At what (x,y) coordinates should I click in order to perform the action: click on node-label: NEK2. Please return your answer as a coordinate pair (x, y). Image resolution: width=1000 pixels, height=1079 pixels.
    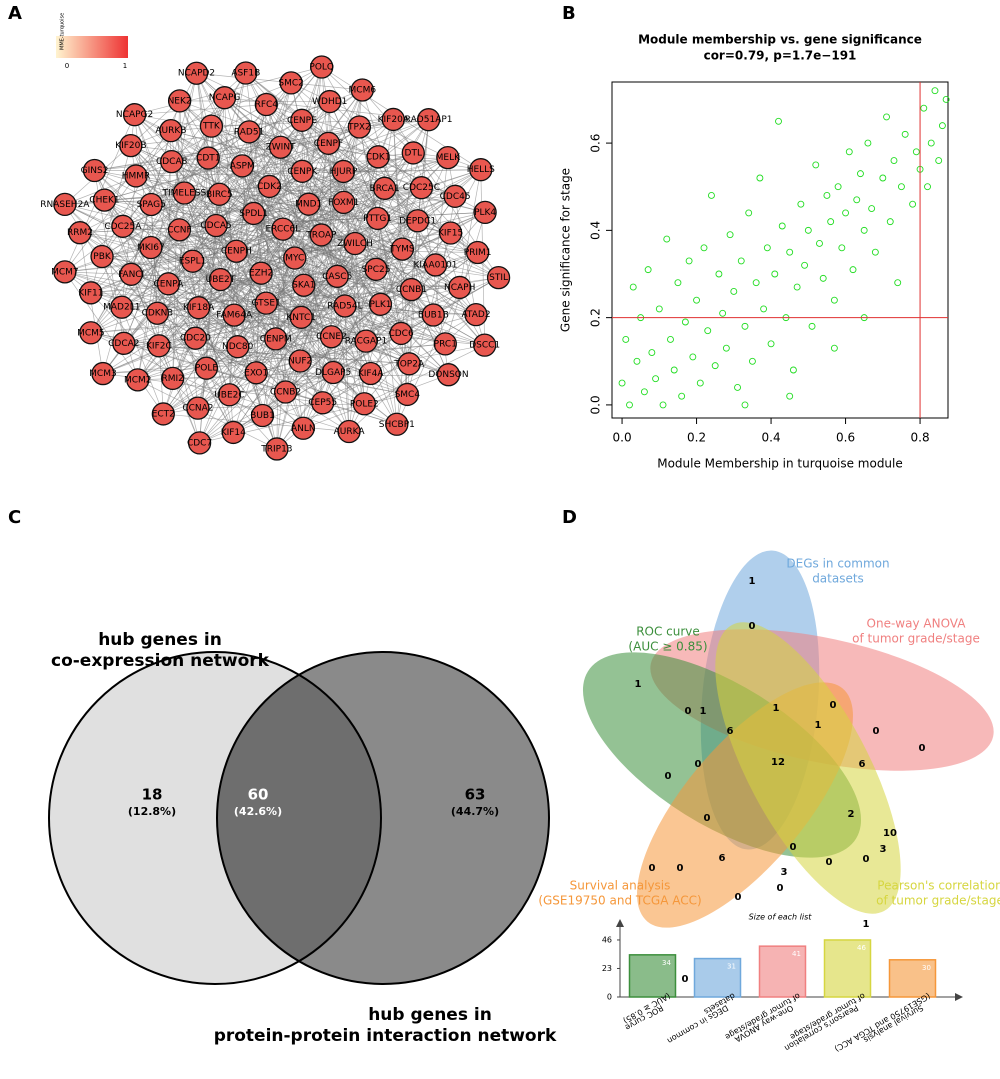
    Looking at the image, I should click on (180, 101).